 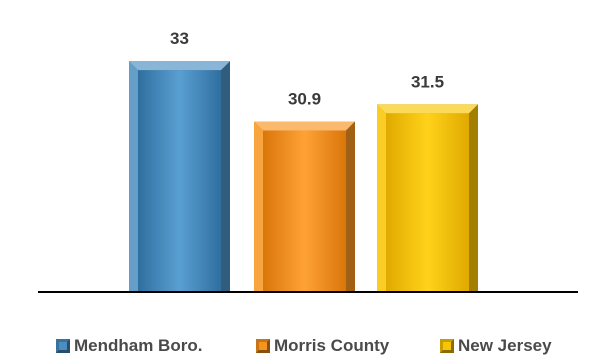 I want to click on legend: Mendham Boro. Morris County New Jersey, so click(x=304, y=345).